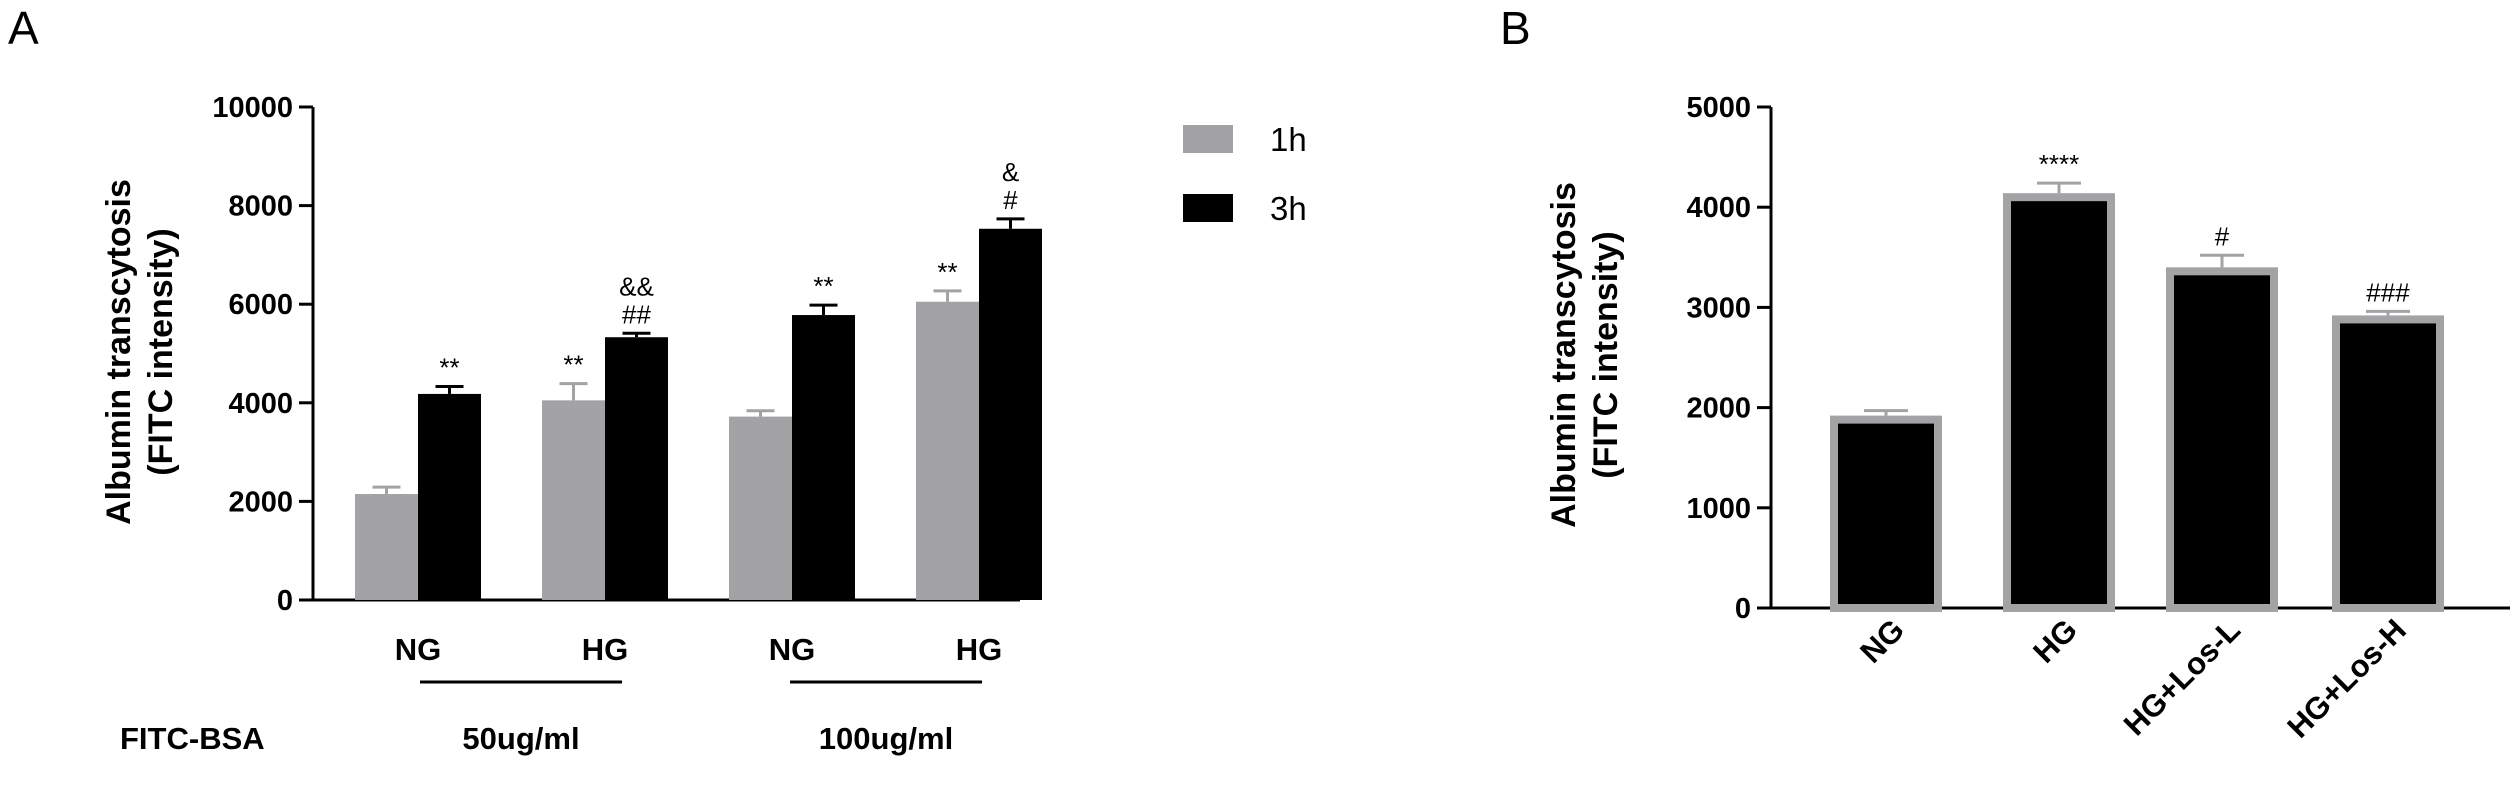  Describe the element at coordinates (636, 314) in the screenshot. I see `significance-mark-line: ##` at that location.